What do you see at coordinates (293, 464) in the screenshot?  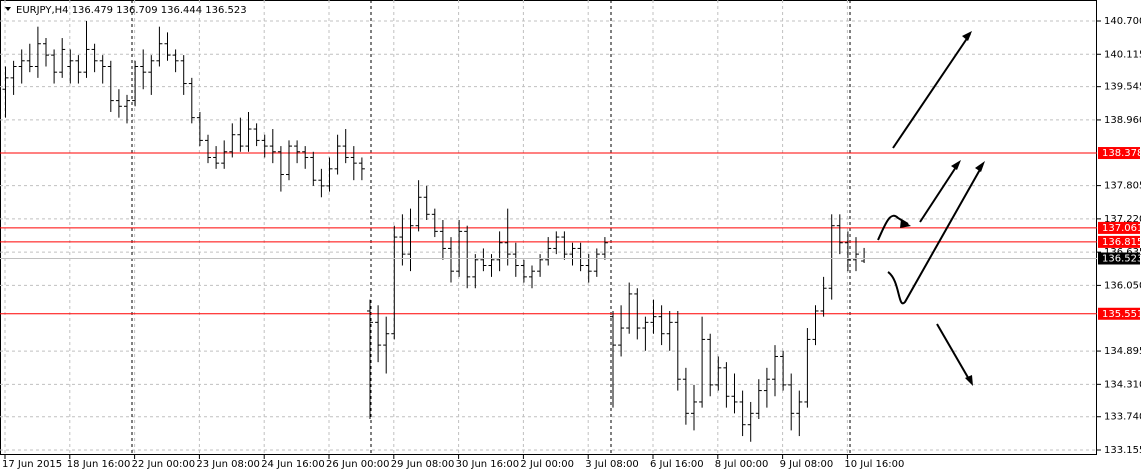 I see `x-tick-label: 24 Jun 16:00` at bounding box center [293, 464].